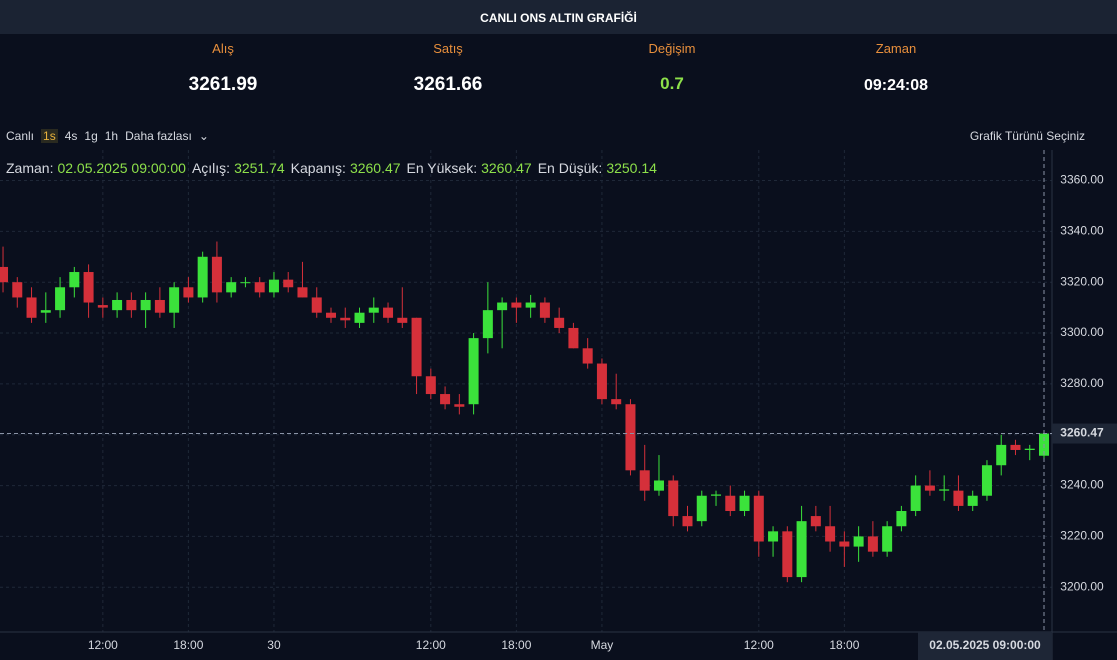 The image size is (1117, 660). What do you see at coordinates (442, 168) in the screenshot?
I see `legend-label: En Yüksek:` at bounding box center [442, 168].